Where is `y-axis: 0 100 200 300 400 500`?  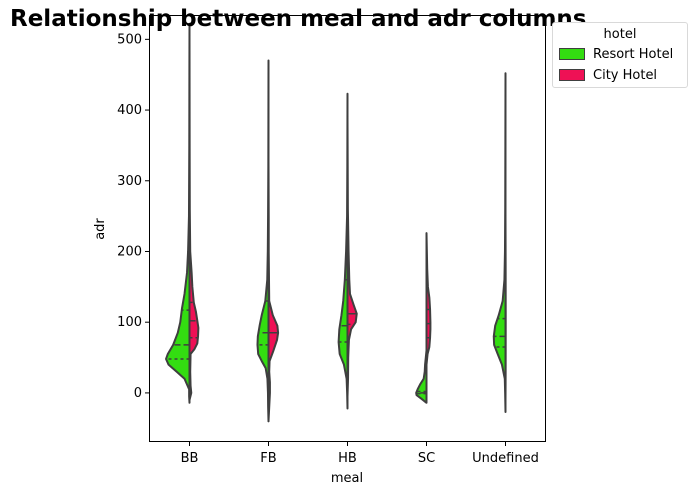
y-axis: 0 100 200 300 400 500 is located at coordinates (133, 216).